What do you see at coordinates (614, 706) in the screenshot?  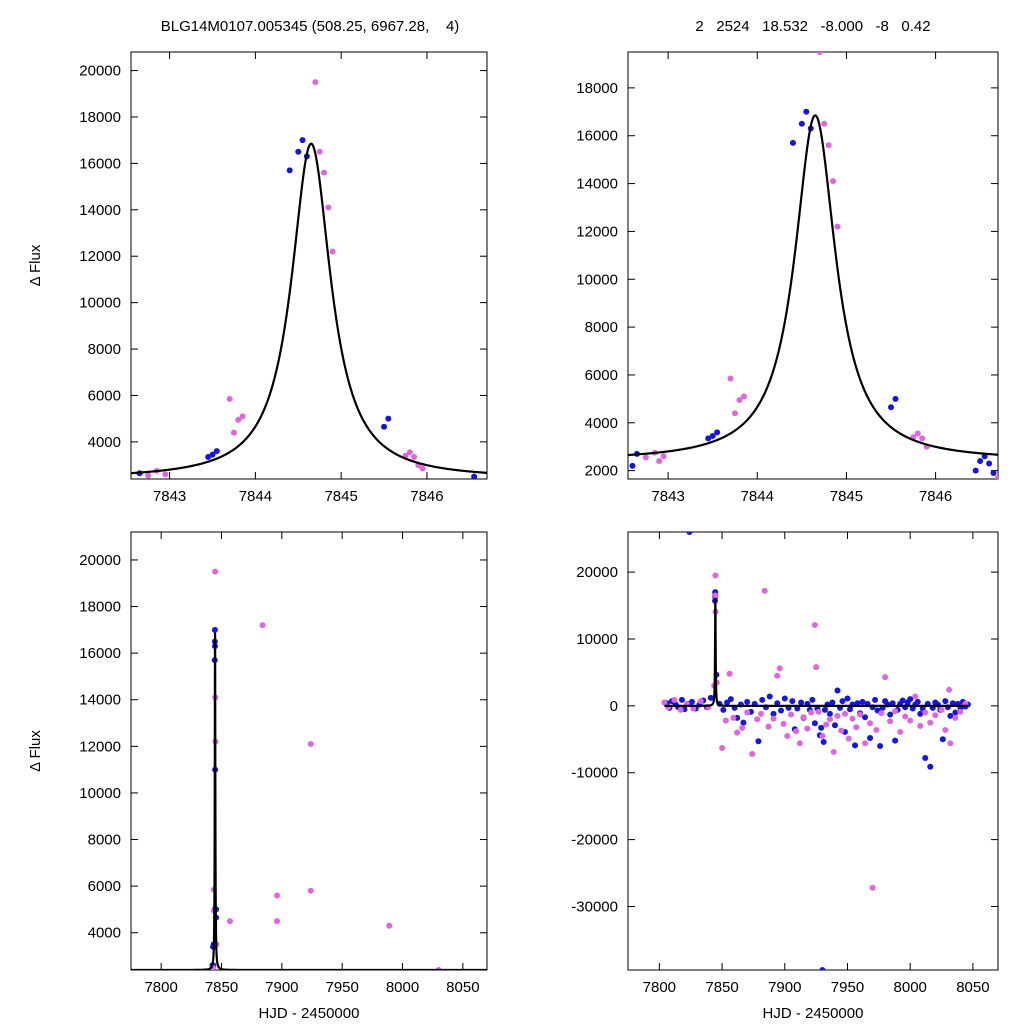 I see `y-tick-label: 0` at bounding box center [614, 706].